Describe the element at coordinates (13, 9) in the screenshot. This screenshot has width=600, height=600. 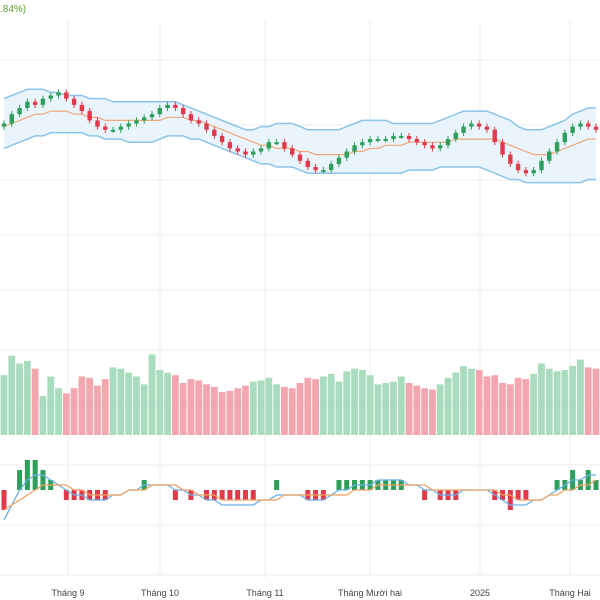
I see `price-change-label: .84%)` at that location.